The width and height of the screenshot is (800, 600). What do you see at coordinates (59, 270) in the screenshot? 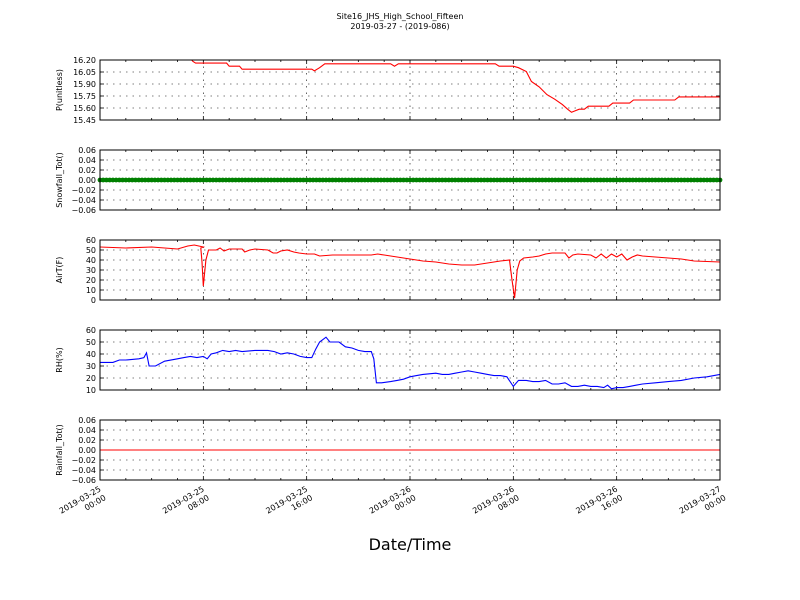
I see `y-axis-label: AirT(F)` at bounding box center [59, 270].